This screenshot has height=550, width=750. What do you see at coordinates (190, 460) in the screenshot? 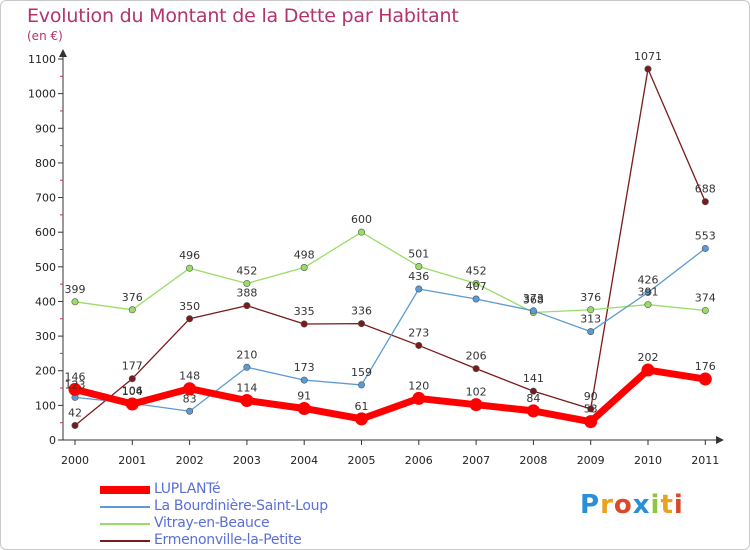
I see `x-tick-label: 2002` at bounding box center [190, 460].